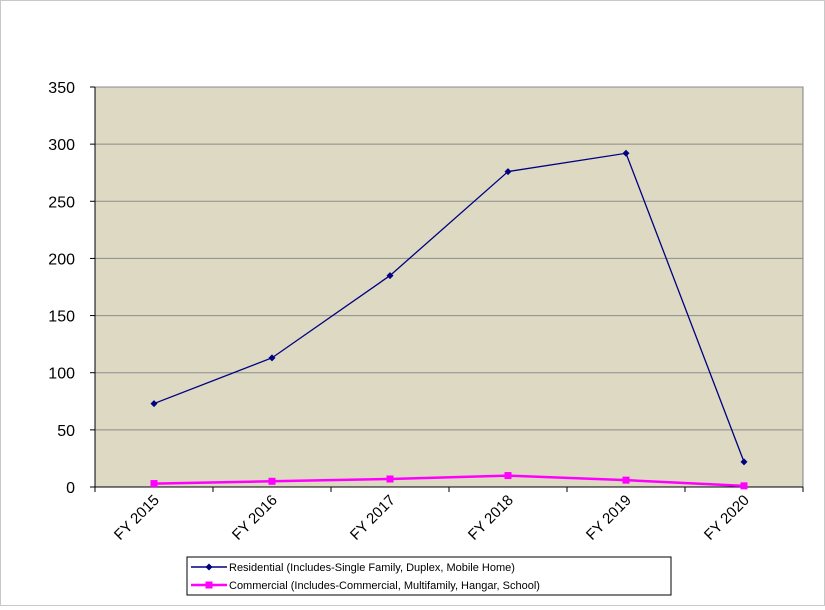 Image resolution: width=825 pixels, height=610 pixels. Describe the element at coordinates (61, 259) in the screenshot. I see `y-tick-label: 200` at that location.